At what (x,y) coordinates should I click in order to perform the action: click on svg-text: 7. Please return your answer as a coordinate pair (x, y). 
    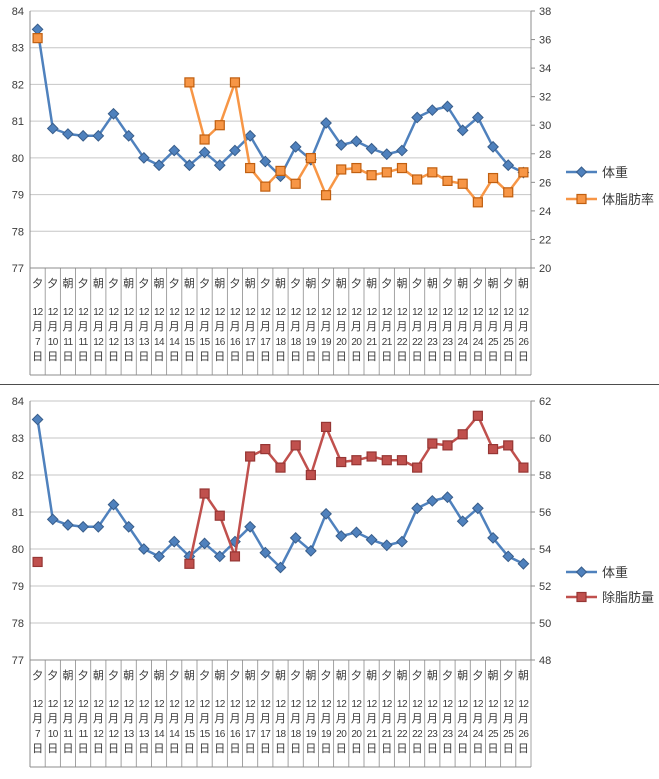
    Looking at the image, I should click on (38, 342).